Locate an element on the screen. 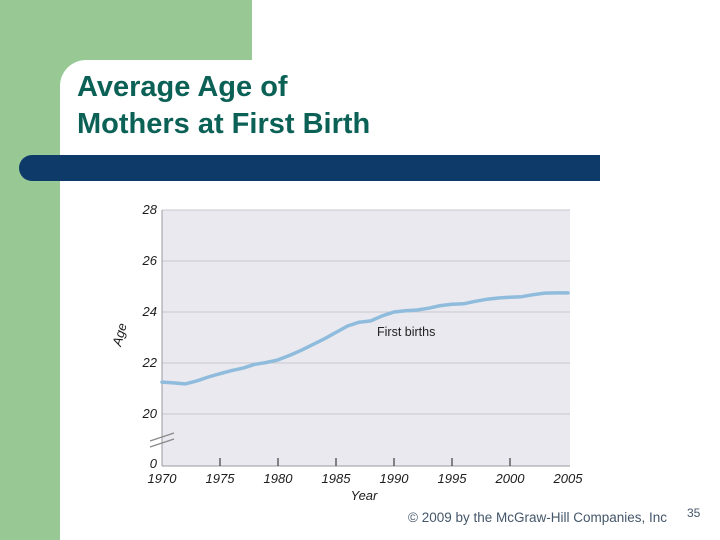 Image resolution: width=720 pixels, height=540 pixels. title-underline-bar is located at coordinates (309, 168).